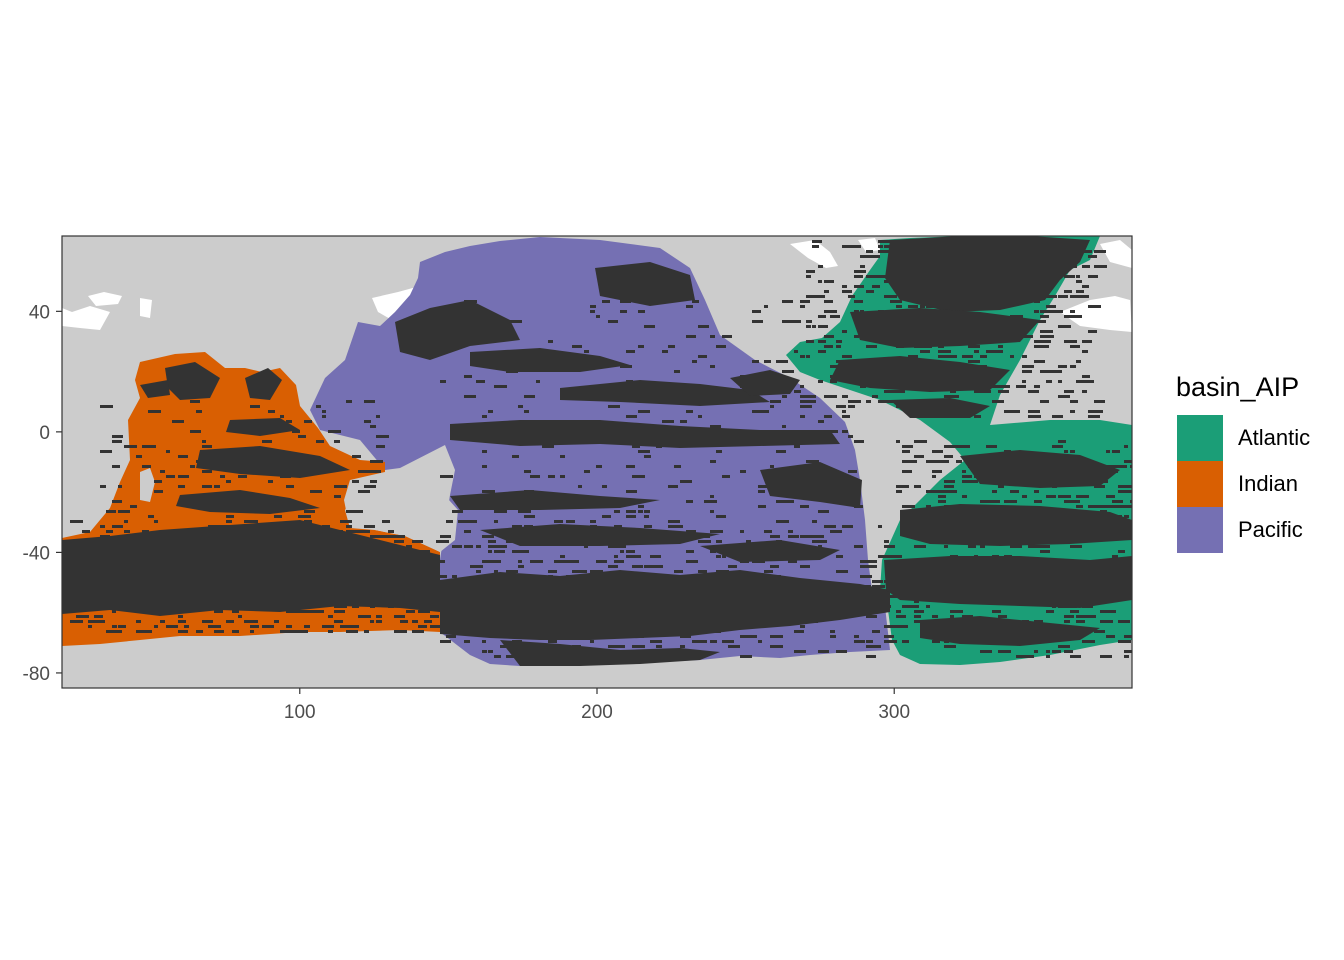 The height and width of the screenshot is (960, 1344). I want to click on australia-land, so click(401, 512).